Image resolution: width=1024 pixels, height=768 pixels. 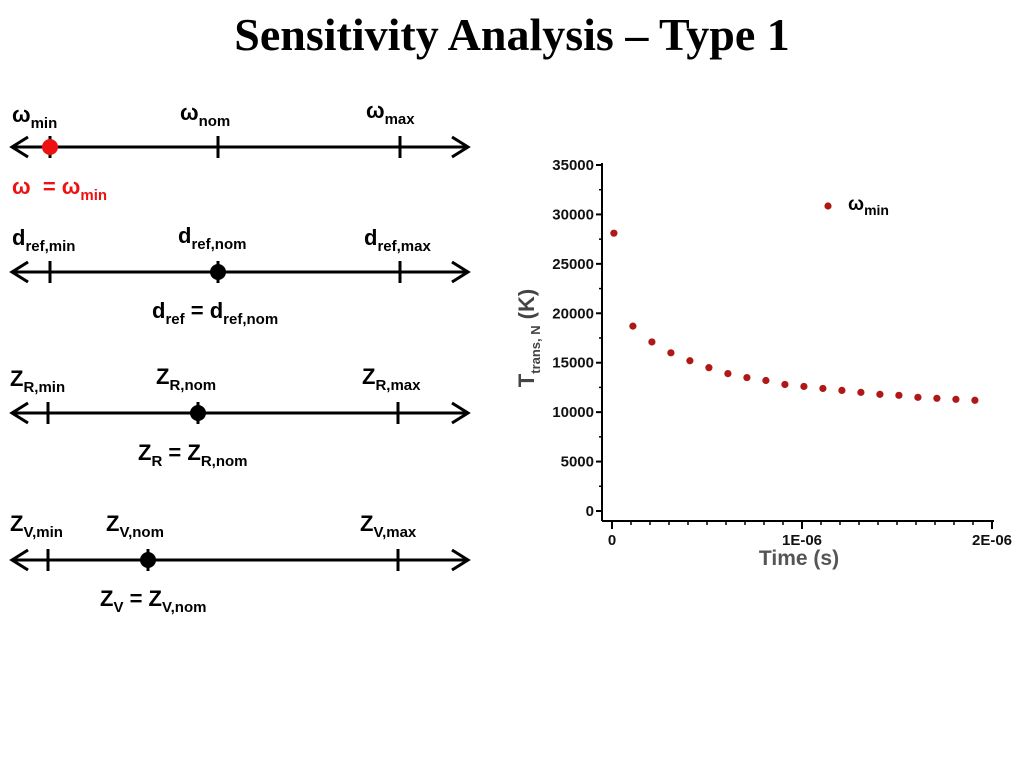 What do you see at coordinates (212, 238) in the screenshot?
I see `label-nom-2: dref,nom` at bounding box center [212, 238].